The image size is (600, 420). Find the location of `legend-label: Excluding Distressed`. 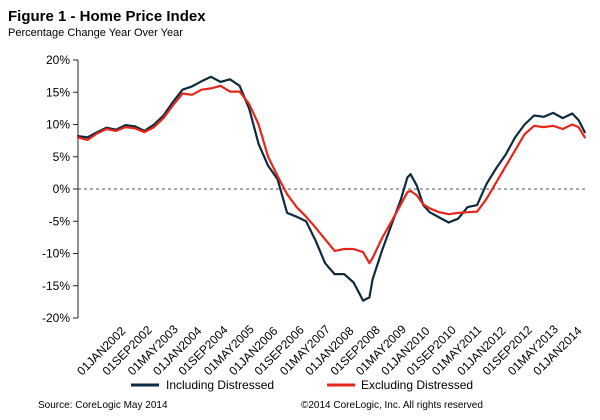

legend-label: Excluding Distressed is located at coordinates (417, 385).